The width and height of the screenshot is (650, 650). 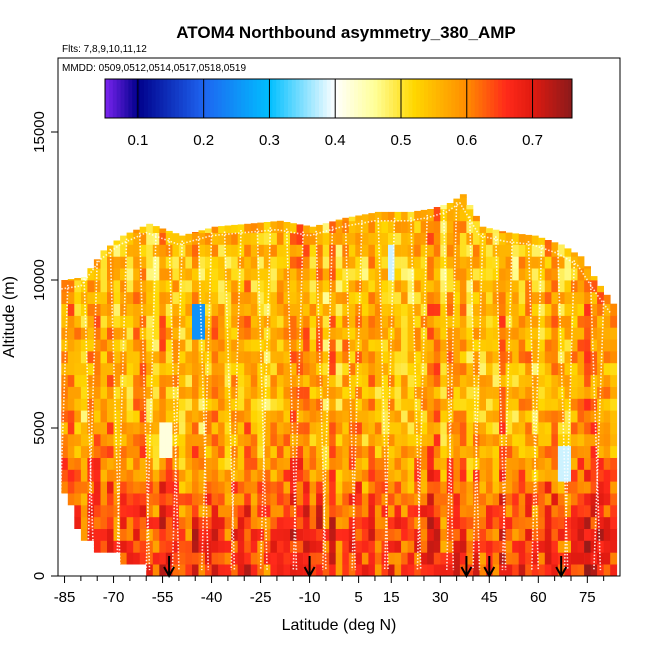 I want to click on flight-top-trace, so click(x=336, y=257).